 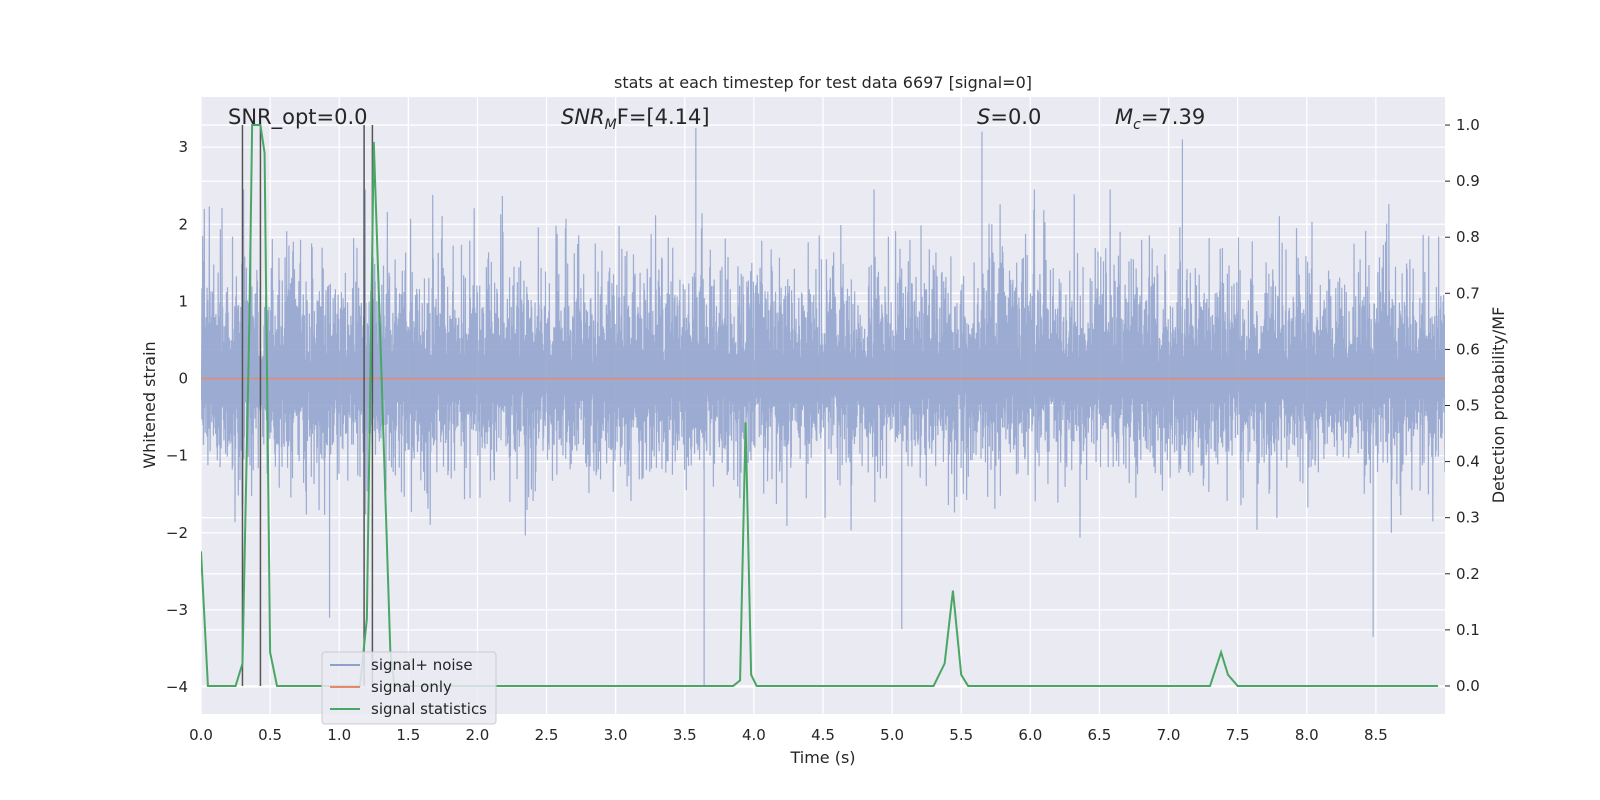 What do you see at coordinates (1376, 735) in the screenshot?
I see `x-tick-label: 8.5` at bounding box center [1376, 735].